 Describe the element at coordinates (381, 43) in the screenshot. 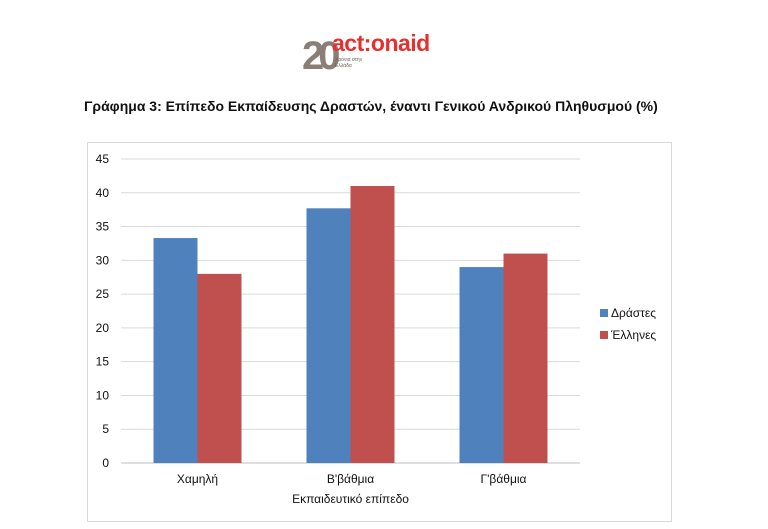

I see `logo-wordmark: act:onaid` at that location.